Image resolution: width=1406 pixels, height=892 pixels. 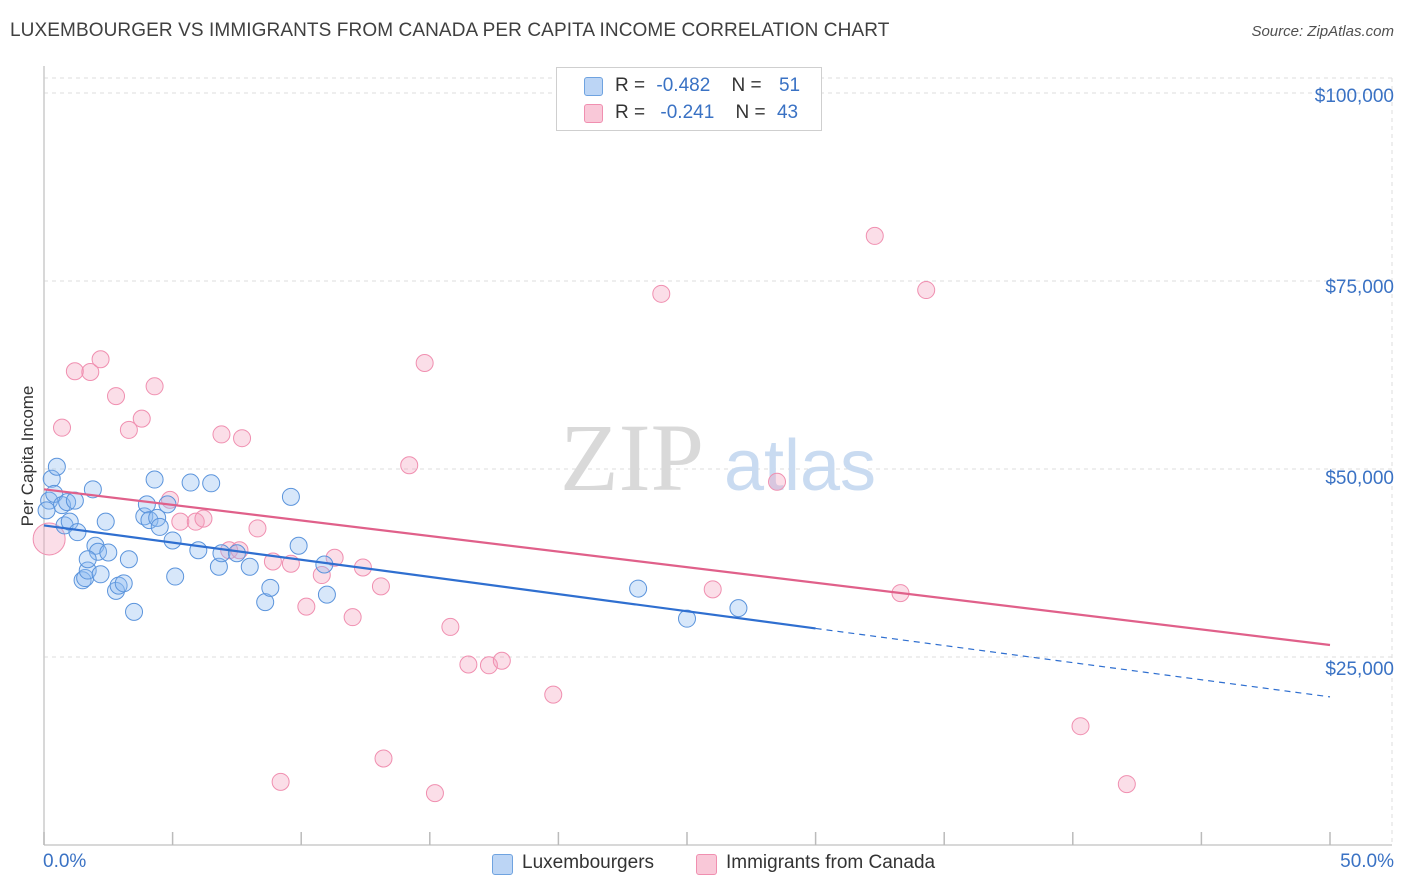 What do you see at coordinates (1354, 96) in the screenshot?
I see `y-tick-100000: $100,000` at bounding box center [1354, 96].